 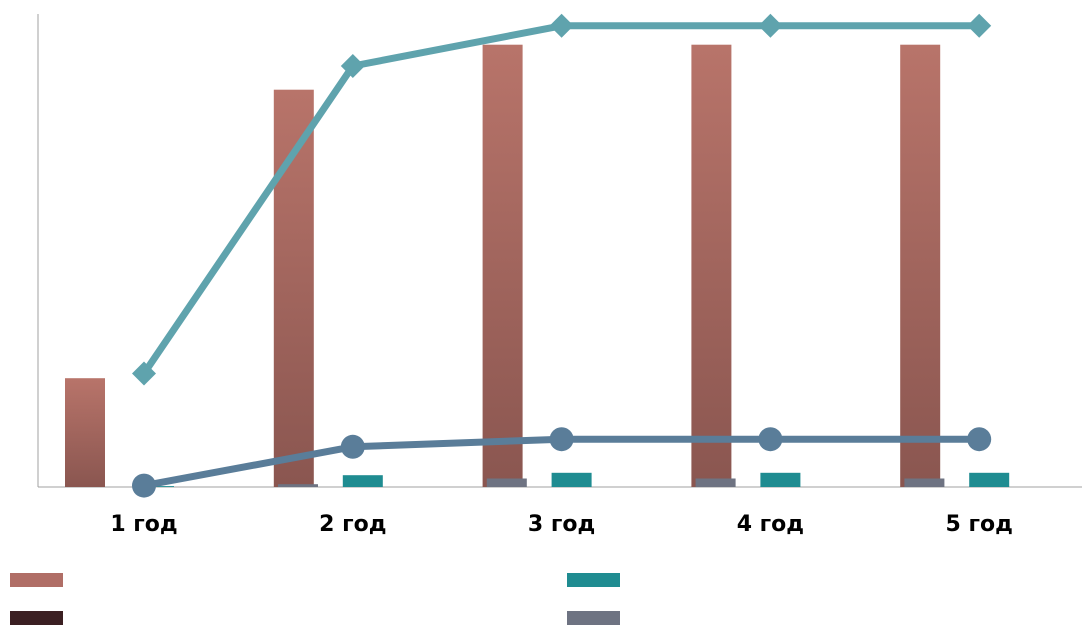 I want to click on x-tick-label-5: 5 год, so click(x=979, y=524).